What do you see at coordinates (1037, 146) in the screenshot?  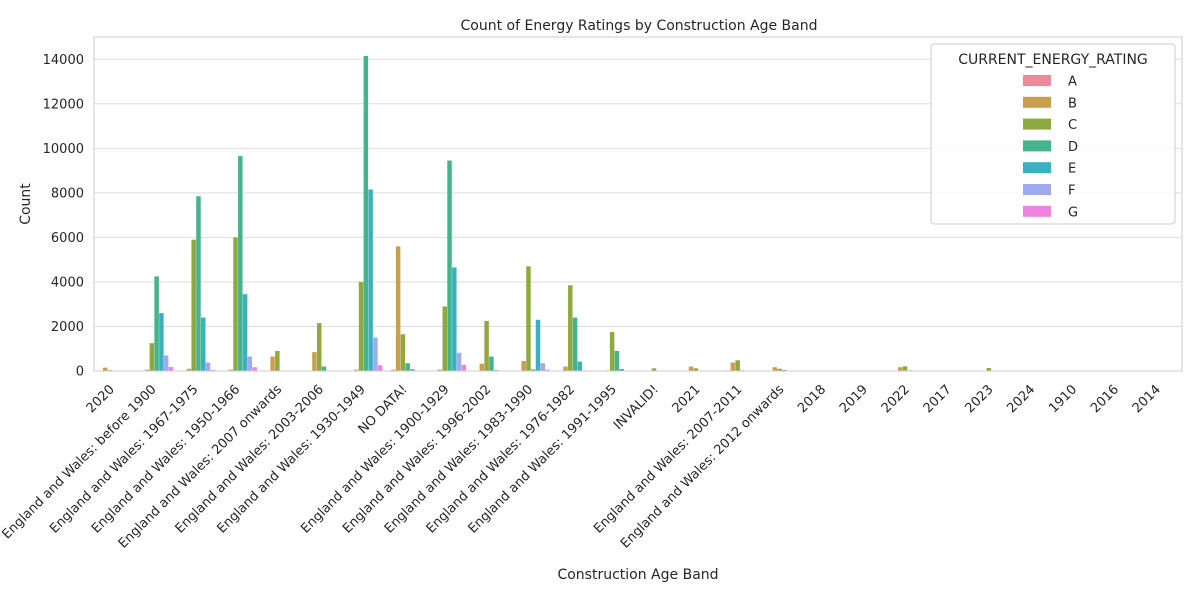 I see `legend-swatch-d` at bounding box center [1037, 146].